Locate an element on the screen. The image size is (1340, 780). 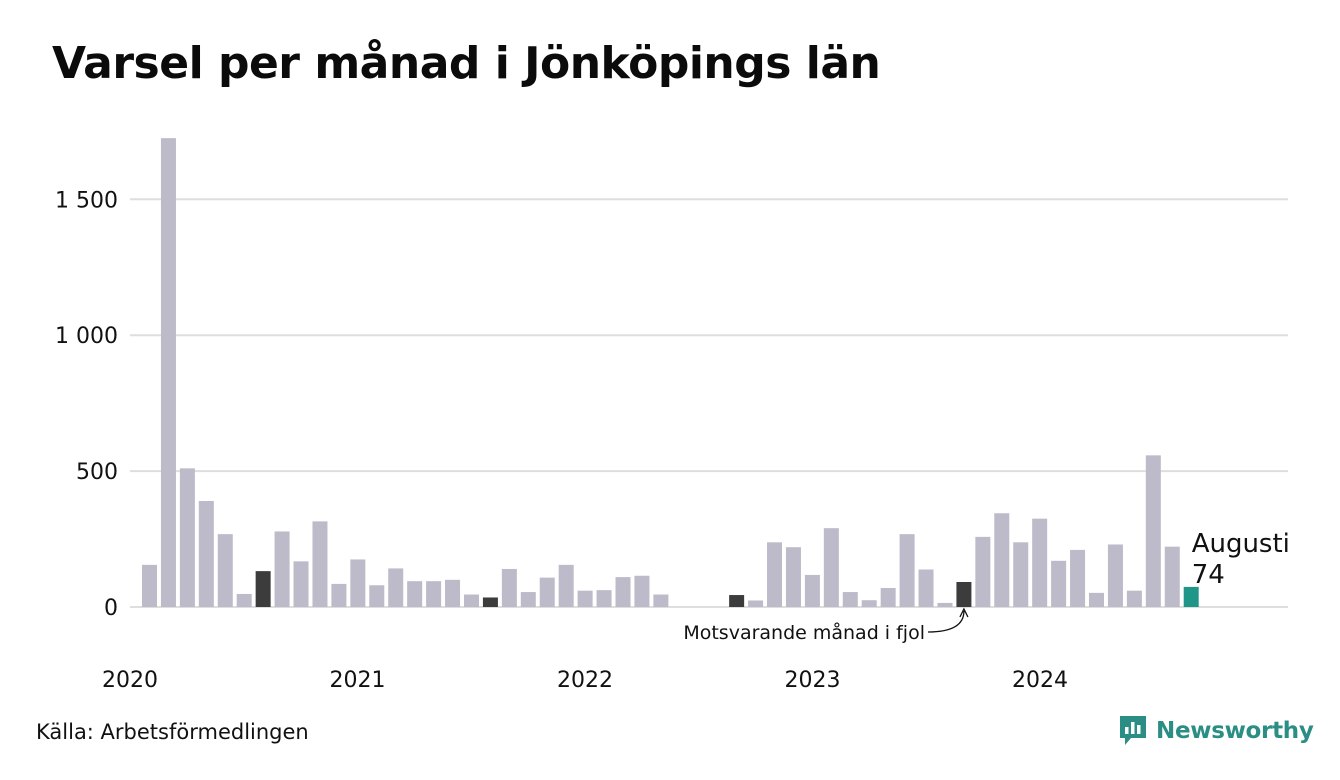
y-axis-tick-labels: 0 500 1 000 1 500 is located at coordinates (86, 404).